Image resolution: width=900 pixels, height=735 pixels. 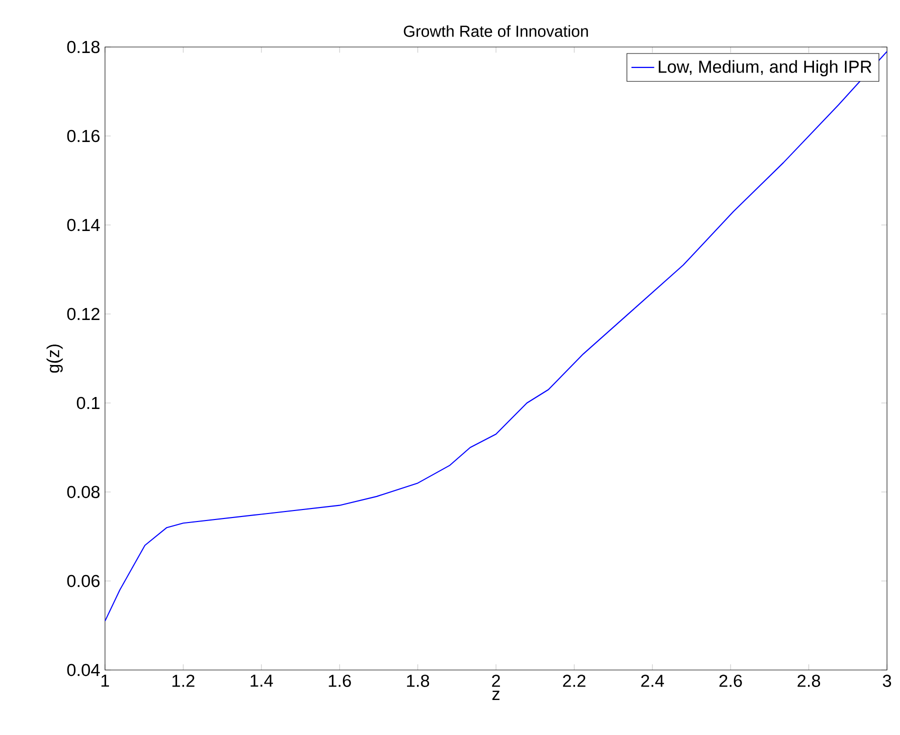 I want to click on y-tick-label: 0.04, so click(x=83, y=670).